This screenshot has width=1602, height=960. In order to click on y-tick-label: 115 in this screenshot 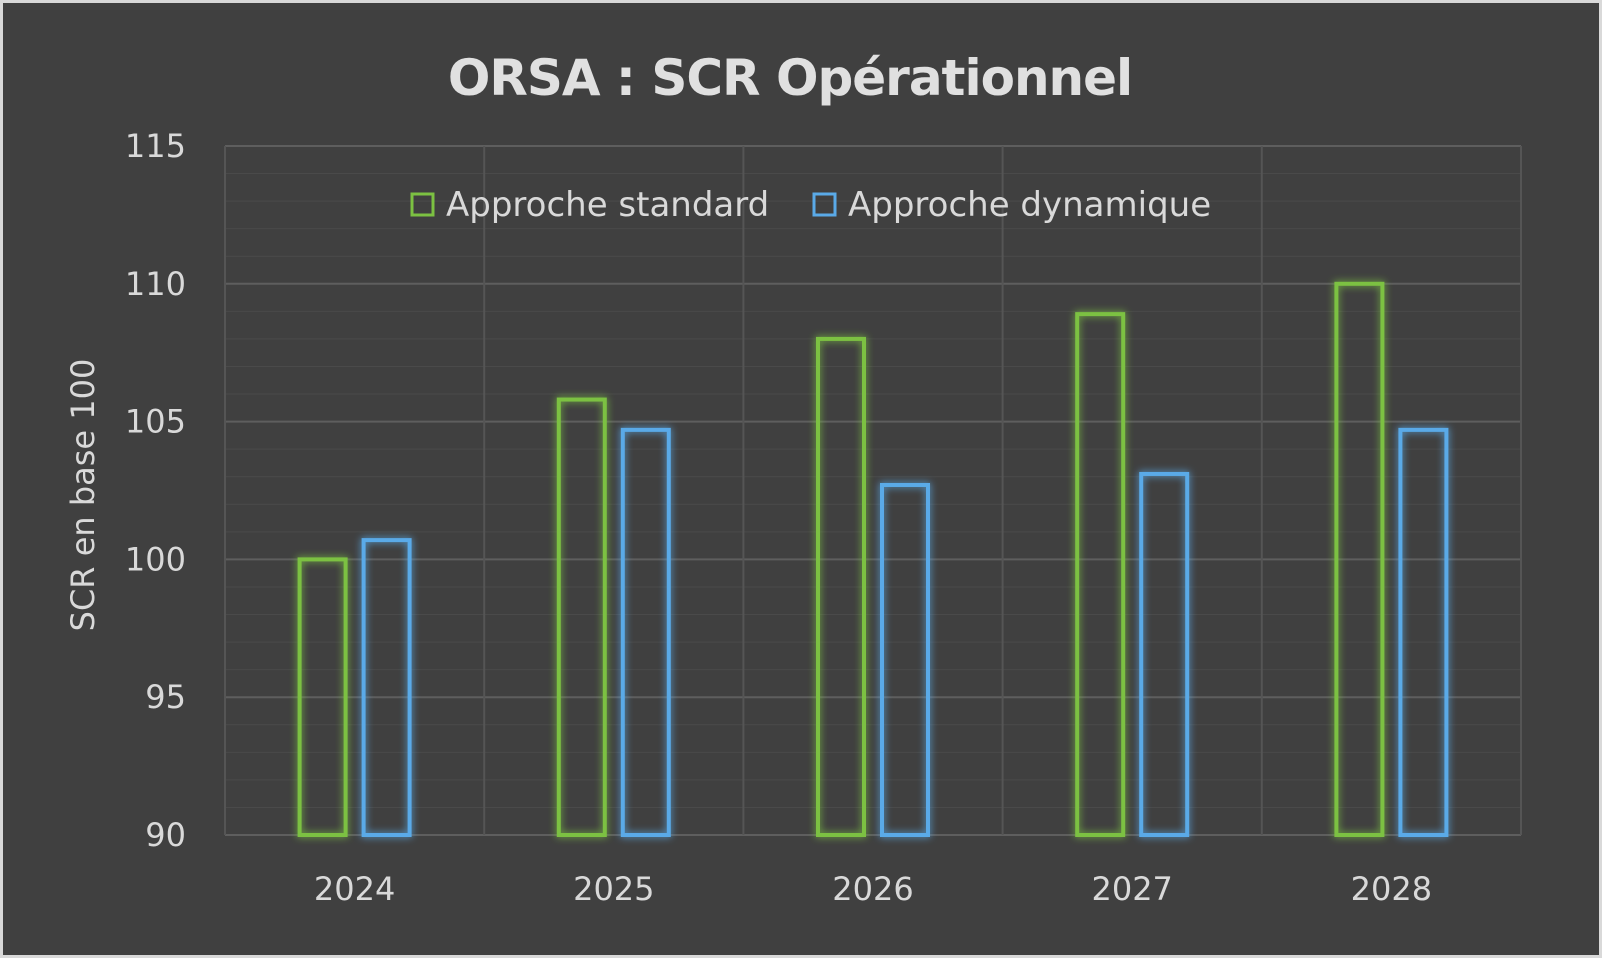, I will do `click(155, 146)`.